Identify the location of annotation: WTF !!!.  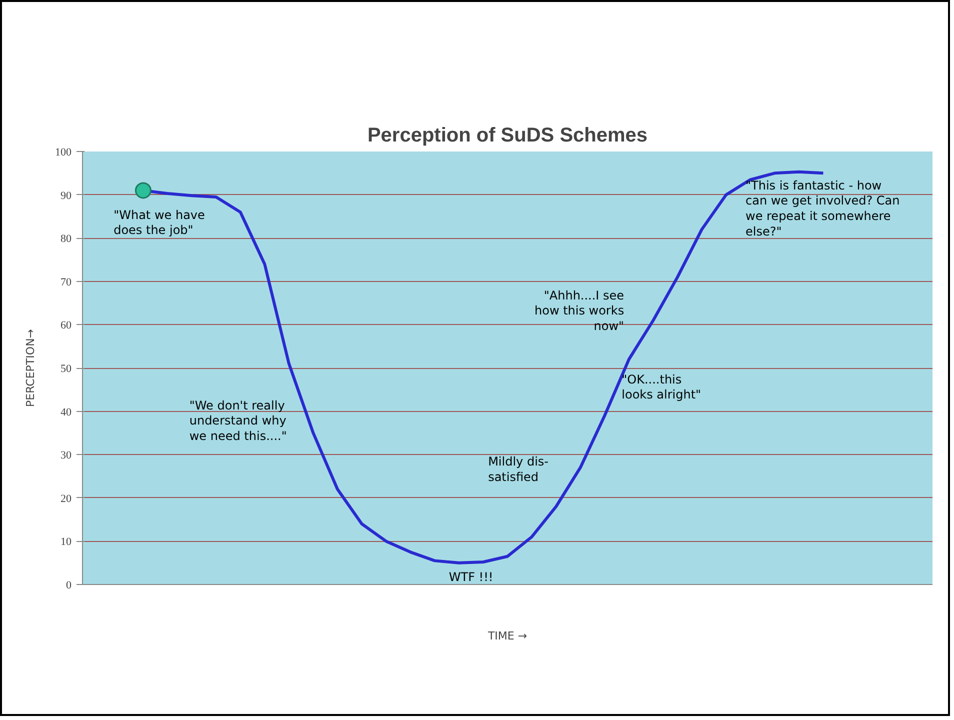
(471, 577).